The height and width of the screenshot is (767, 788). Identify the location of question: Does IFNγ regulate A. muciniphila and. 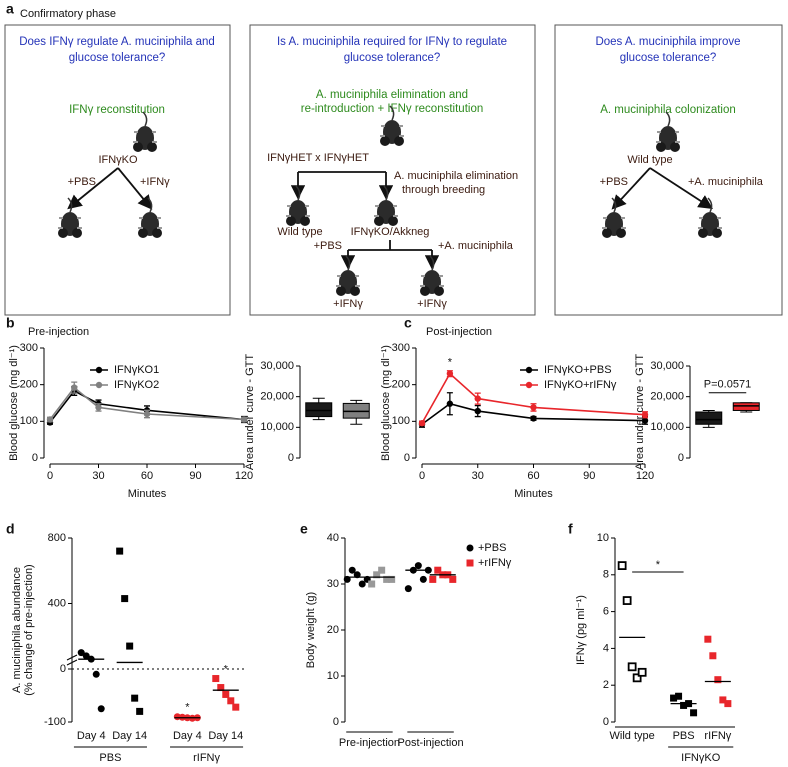
(117, 42).